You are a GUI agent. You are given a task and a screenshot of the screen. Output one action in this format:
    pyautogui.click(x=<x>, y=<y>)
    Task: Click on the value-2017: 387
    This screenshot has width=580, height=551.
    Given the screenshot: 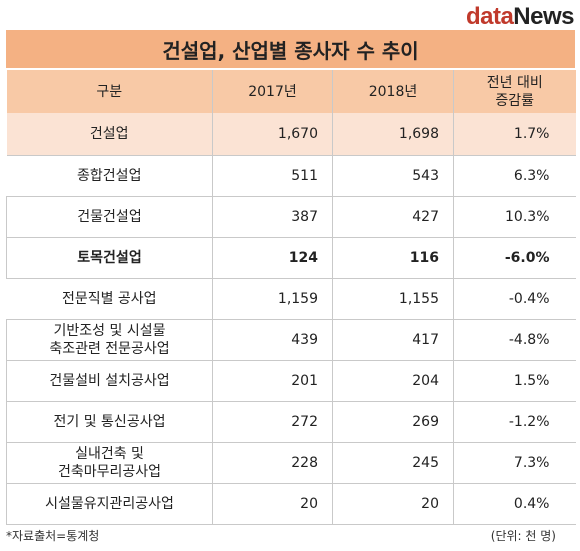 What is the action you would take?
    pyautogui.click(x=272, y=216)
    